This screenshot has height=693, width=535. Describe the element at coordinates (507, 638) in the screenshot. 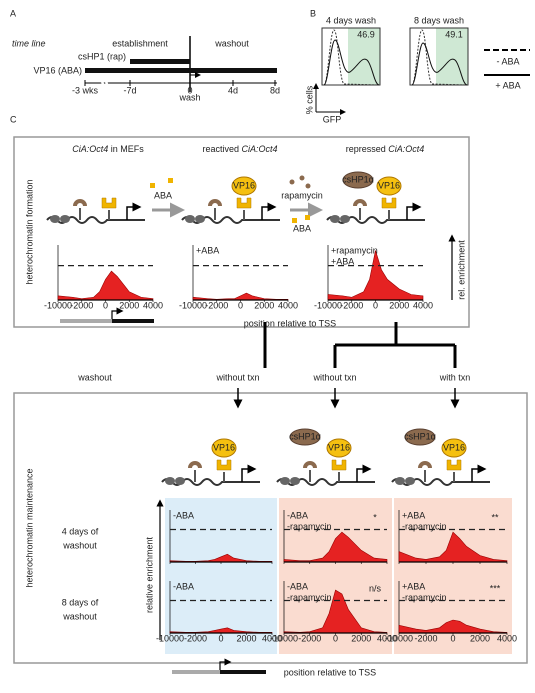

I see `x-tick-label: 4000` at that location.